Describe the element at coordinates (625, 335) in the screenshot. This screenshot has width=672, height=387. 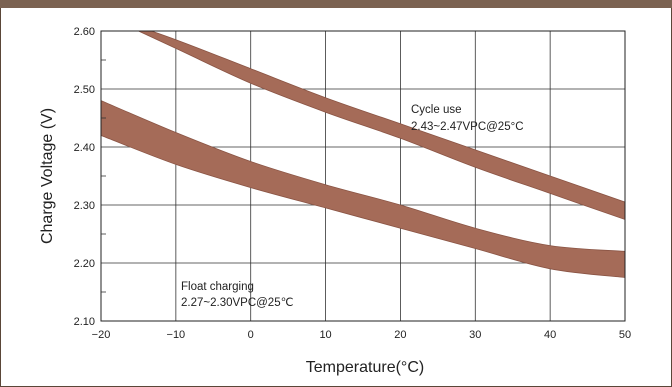
I see `x-tick-label: 50` at that location.